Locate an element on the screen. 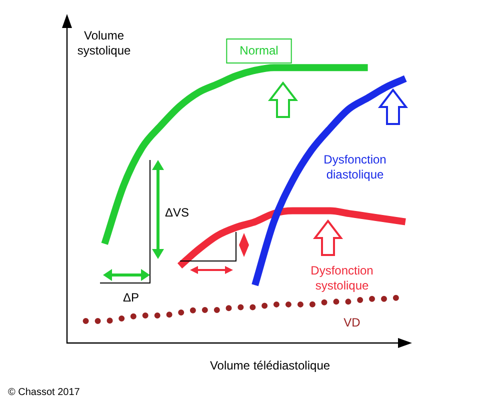  annotation: ΔP is located at coordinates (131, 297).